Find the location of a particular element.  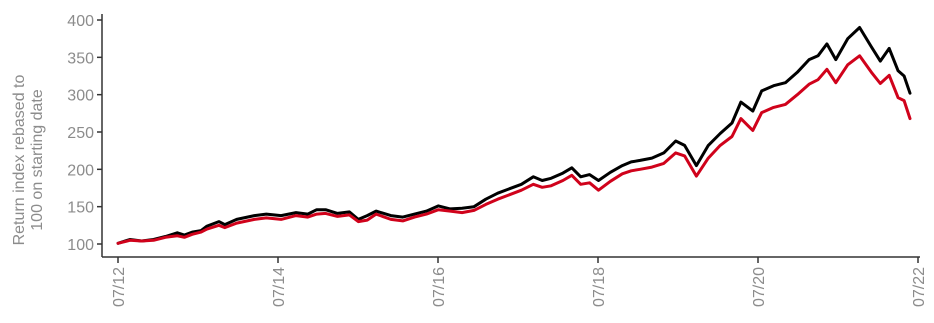

y-axis: 100 150 200 250 300 350 400 is located at coordinates (85, 135).